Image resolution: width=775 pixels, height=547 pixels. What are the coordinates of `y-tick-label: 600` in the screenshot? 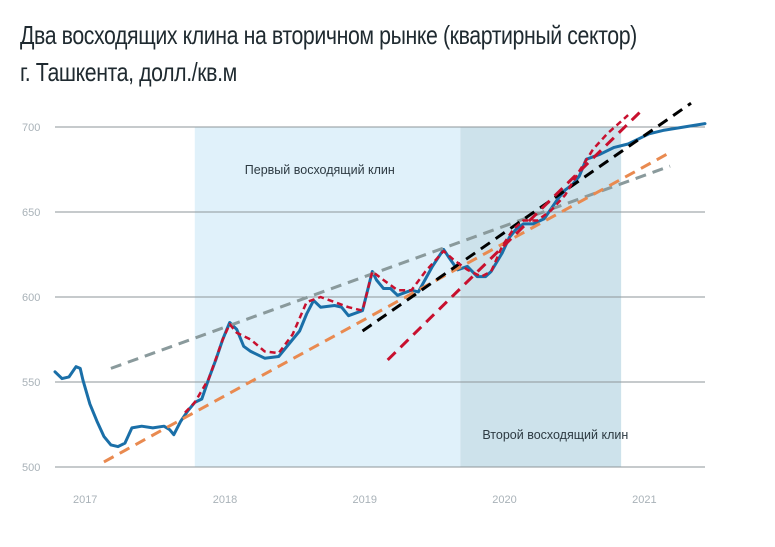 It's located at (31, 298).